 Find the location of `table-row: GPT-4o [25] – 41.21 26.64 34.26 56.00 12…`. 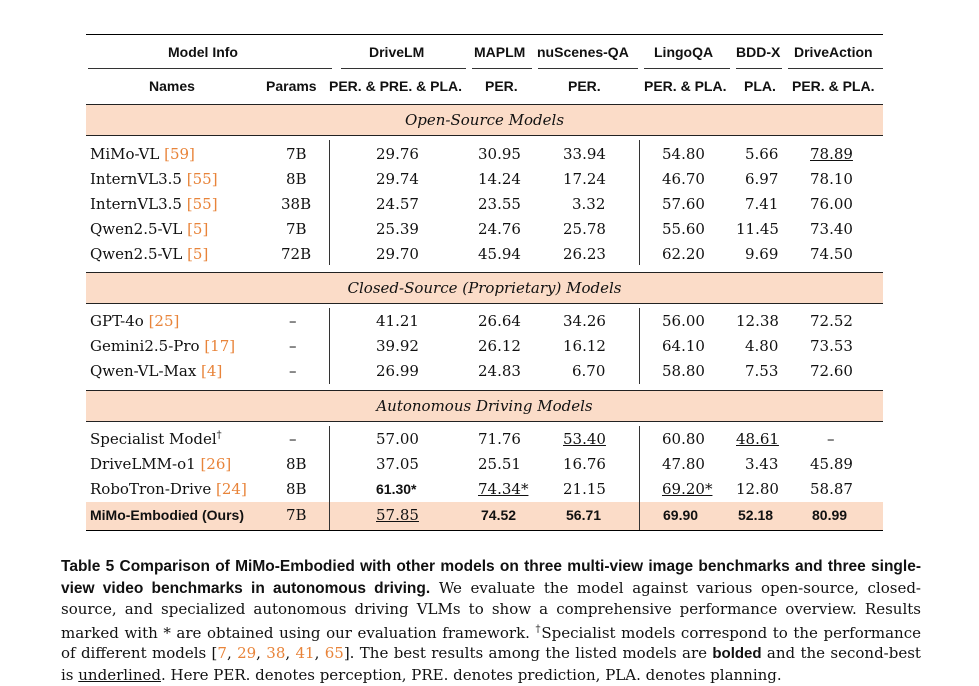

table-row: GPT-4o [25] – 41.21 26.64 34.26 56.00 12… is located at coordinates (484, 321).